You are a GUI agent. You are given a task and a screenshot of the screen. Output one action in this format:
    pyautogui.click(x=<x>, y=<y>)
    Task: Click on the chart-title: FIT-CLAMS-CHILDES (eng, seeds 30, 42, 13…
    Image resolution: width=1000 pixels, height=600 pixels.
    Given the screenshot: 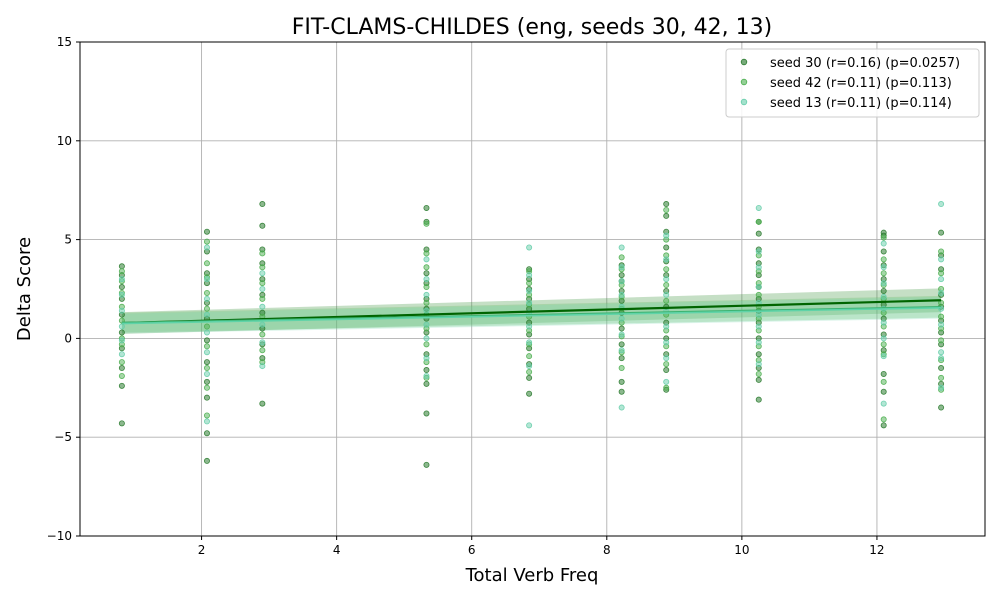 What is the action you would take?
    pyautogui.click(x=532, y=27)
    